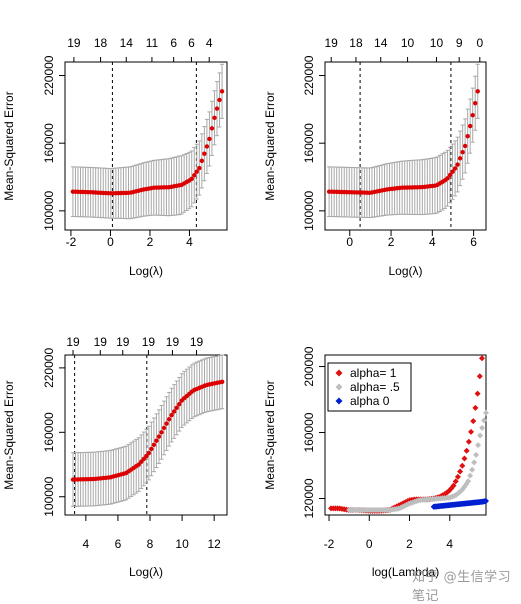 The width and height of the screenshot is (521, 604). What do you see at coordinates (209, 43) in the screenshot?
I see `top-tick-label: 4` at bounding box center [209, 43].